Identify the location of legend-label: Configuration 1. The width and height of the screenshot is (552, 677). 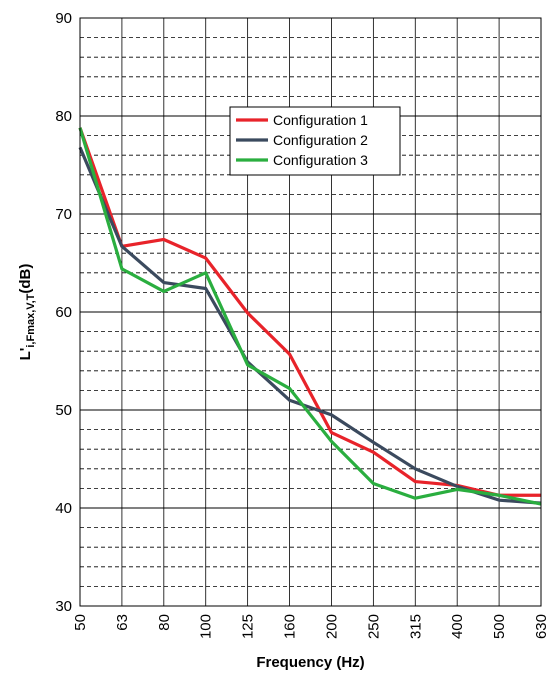
(320, 120).